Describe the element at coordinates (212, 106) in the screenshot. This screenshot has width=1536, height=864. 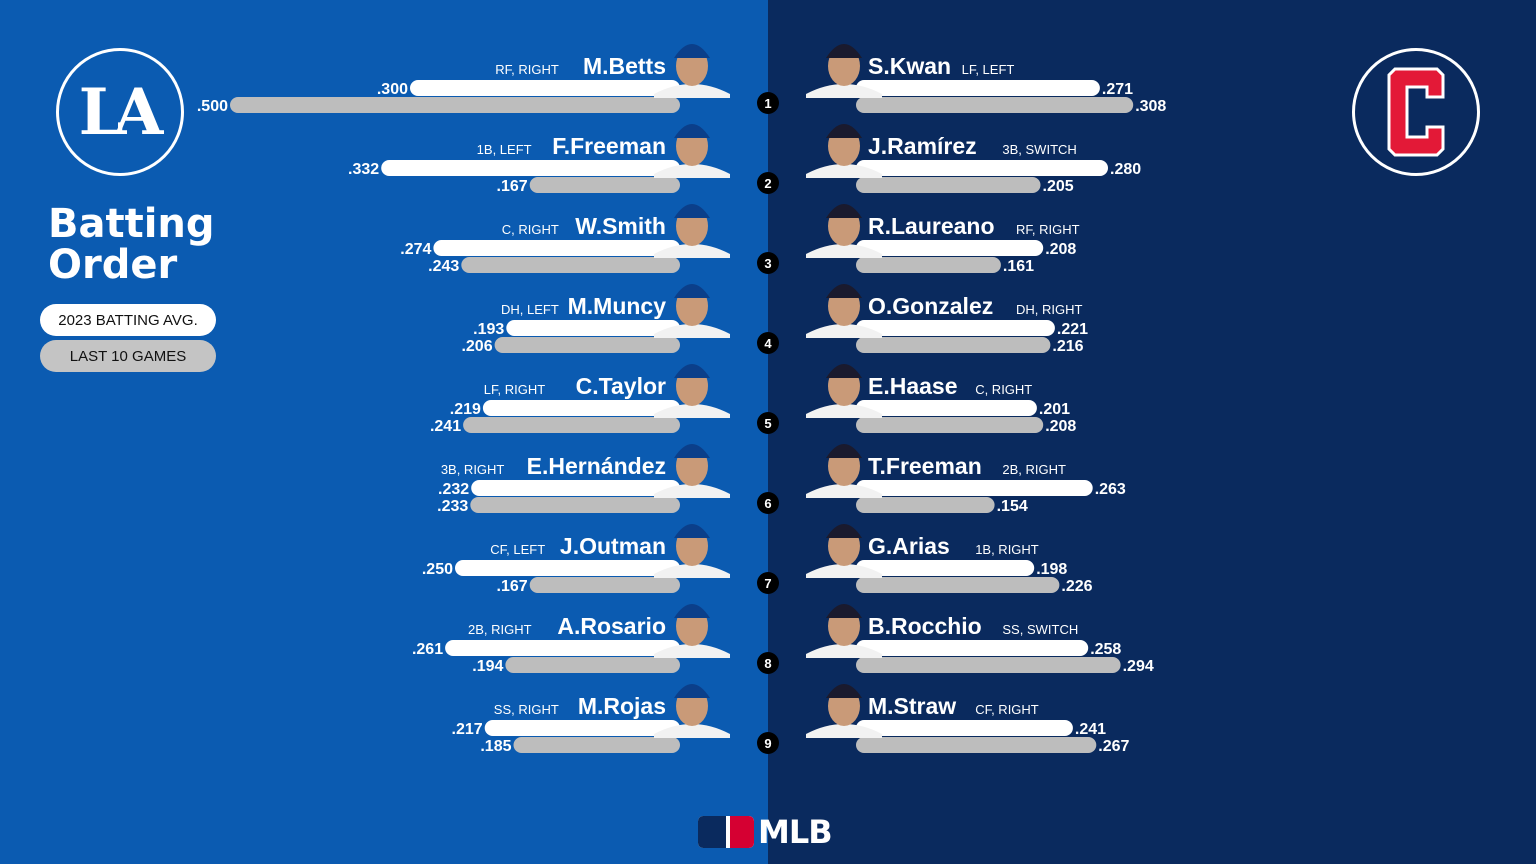
I see `dodgers-last10-label: .500` at that location.